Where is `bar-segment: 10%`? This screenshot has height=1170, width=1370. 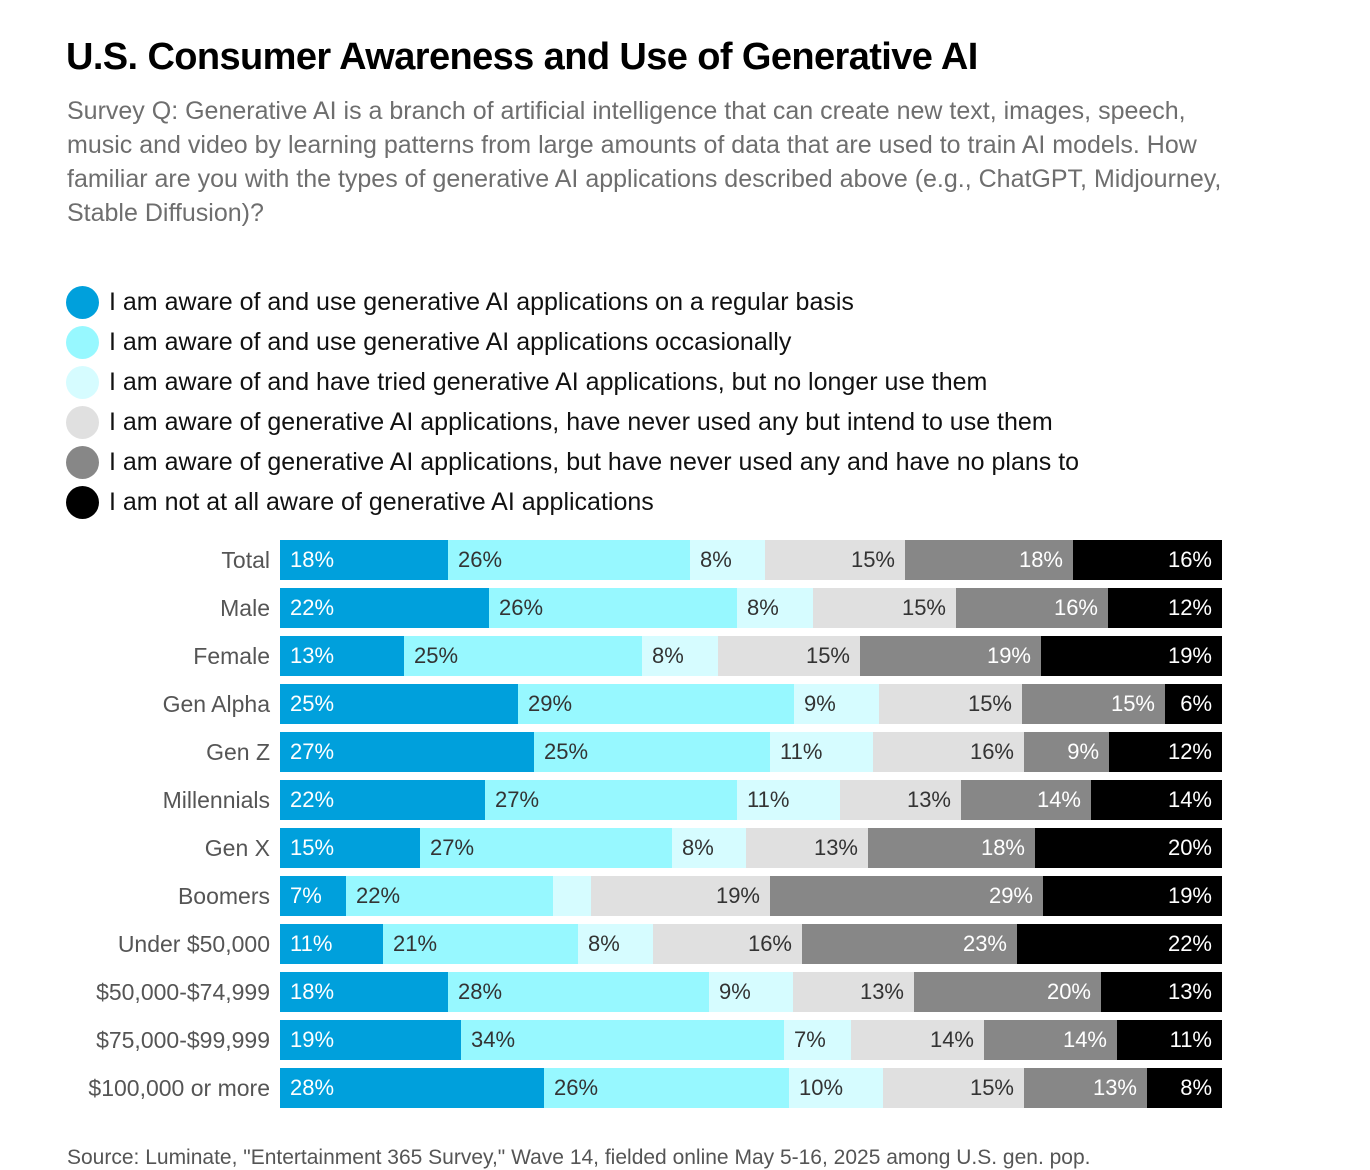
bar-segment: 10% is located at coordinates (836, 1088).